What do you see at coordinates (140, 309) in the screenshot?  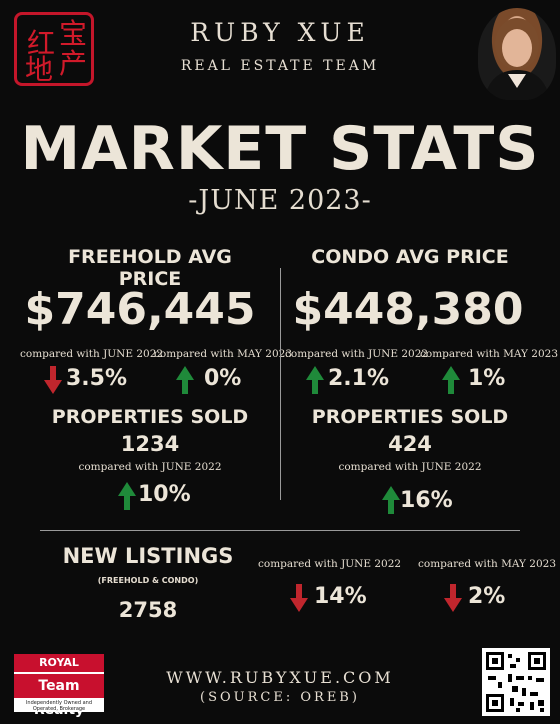 I see `freehold-price: $746,445` at bounding box center [140, 309].